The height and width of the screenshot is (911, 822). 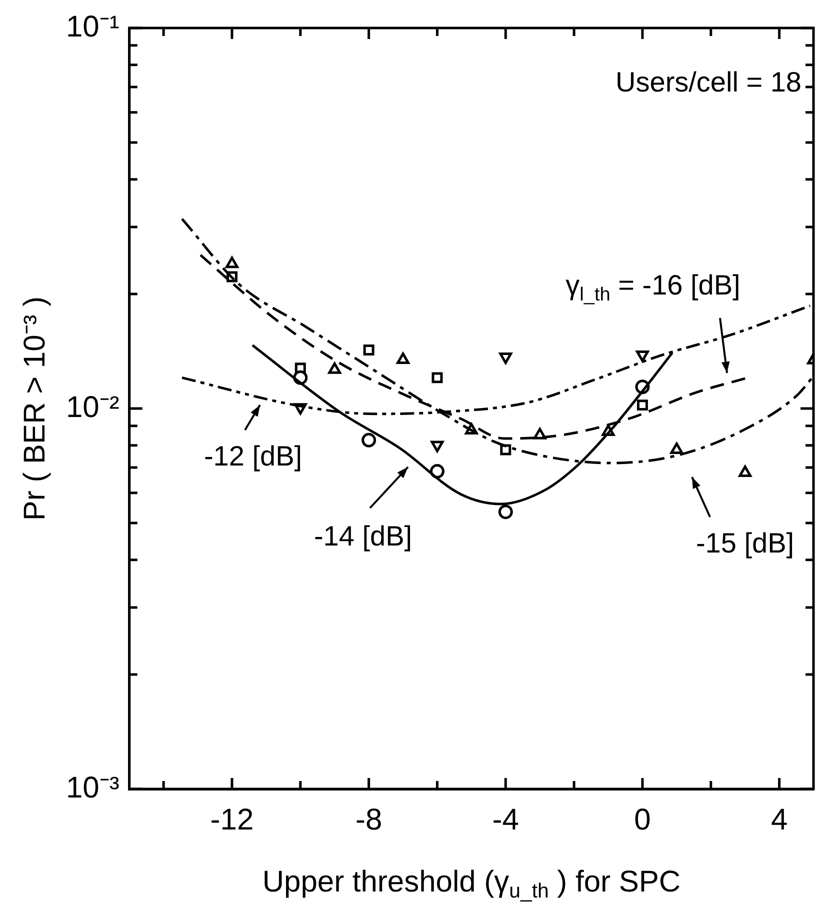 I want to click on y-axis-title: Pr ( BER > 10⁻³ ), so click(x=35, y=408).